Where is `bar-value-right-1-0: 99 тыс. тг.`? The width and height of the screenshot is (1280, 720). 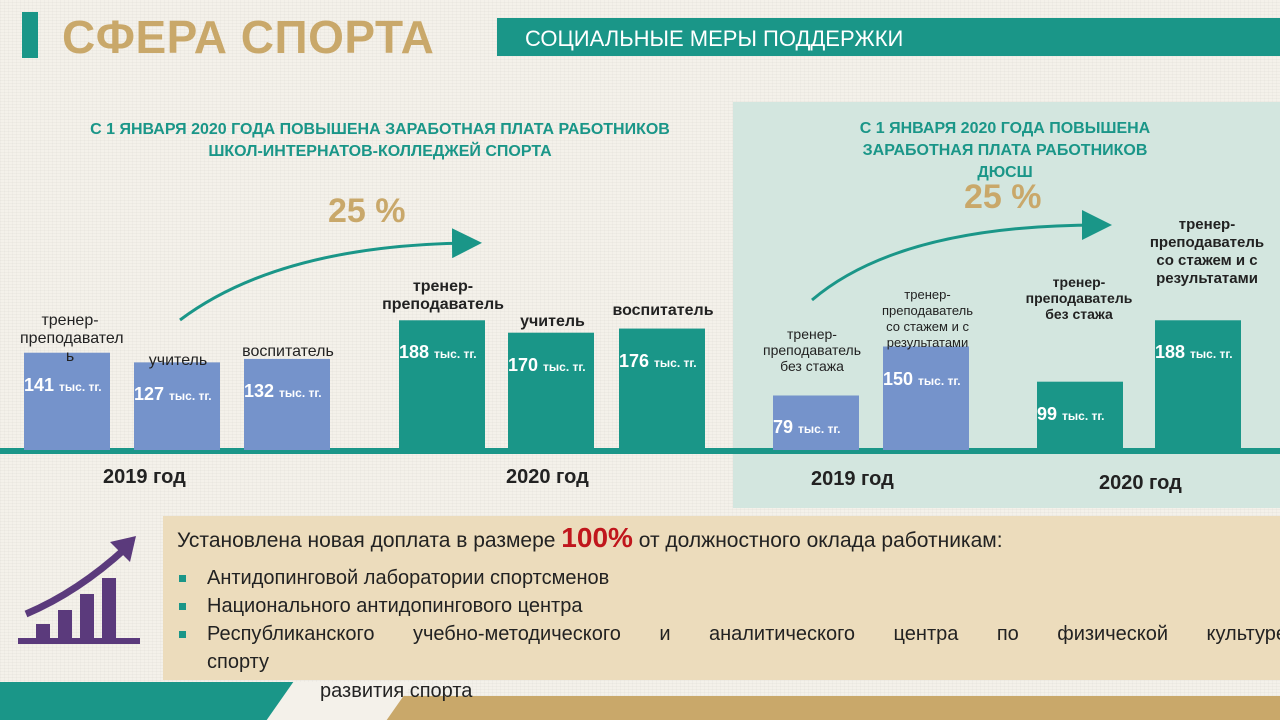 bar-value-right-1-0: 99 тыс. тг. is located at coordinates (1071, 413).